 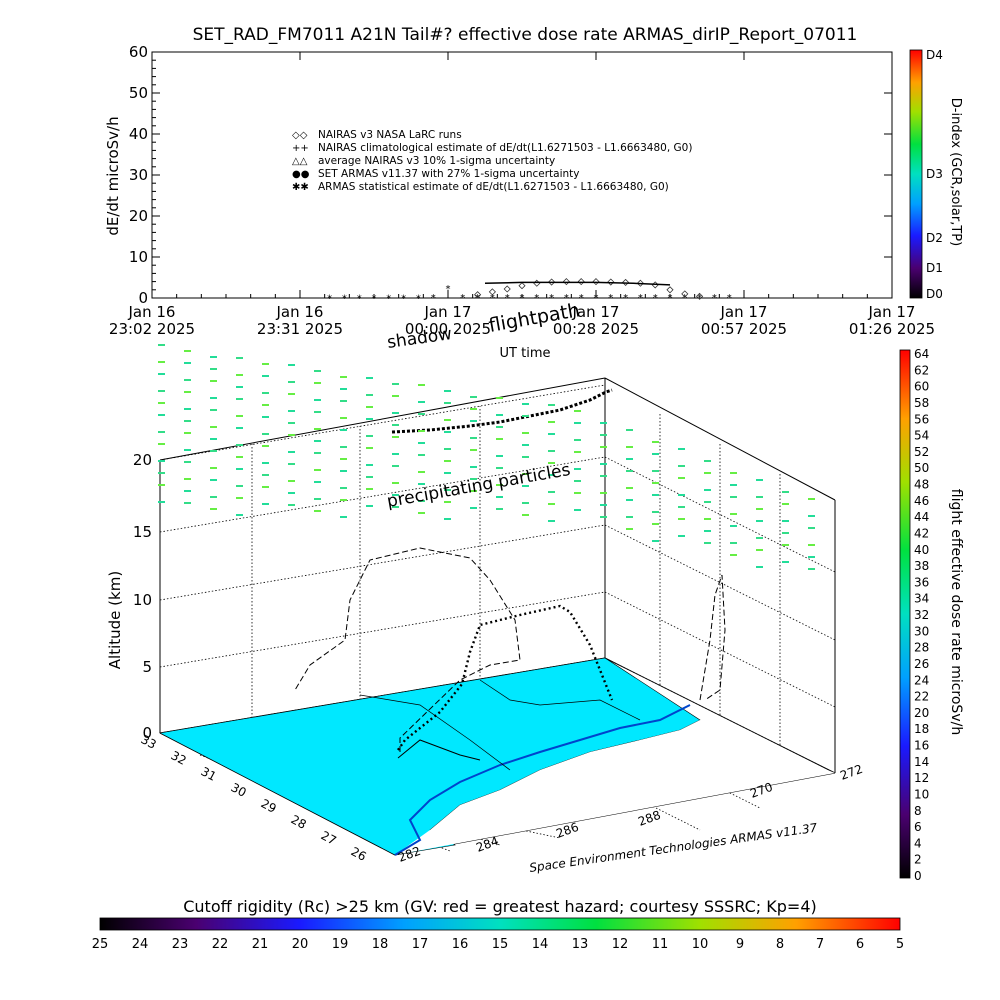 I want to click on shadow-annotation: shadow, so click(x=419, y=338).